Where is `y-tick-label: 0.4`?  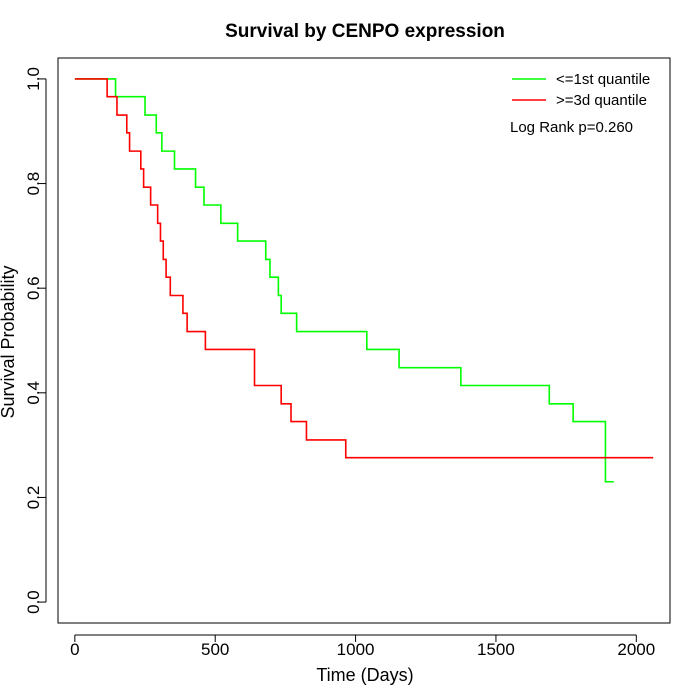 y-tick-label: 0.4 is located at coordinates (33, 393).